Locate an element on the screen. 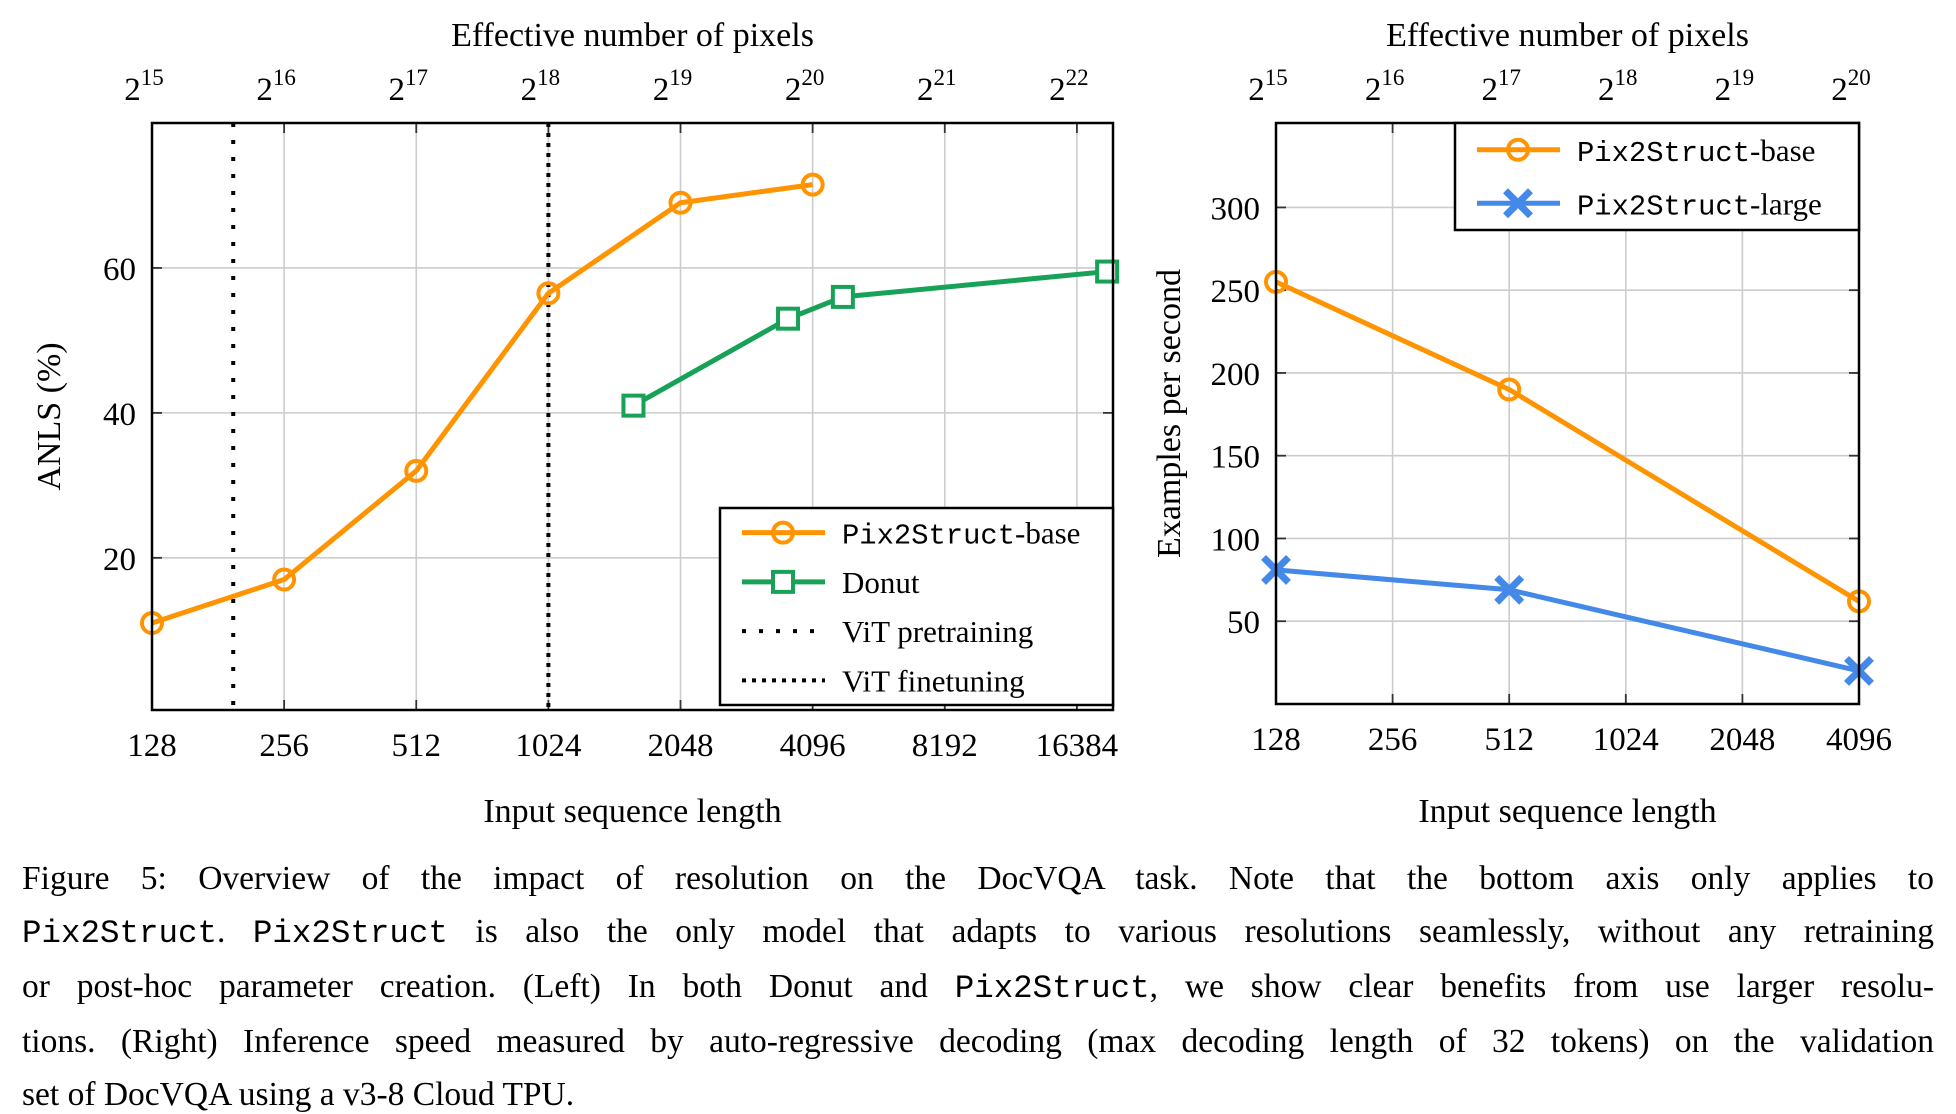 This screenshot has height=1114, width=1956. y-tick-label: 40 is located at coordinates (119, 415).